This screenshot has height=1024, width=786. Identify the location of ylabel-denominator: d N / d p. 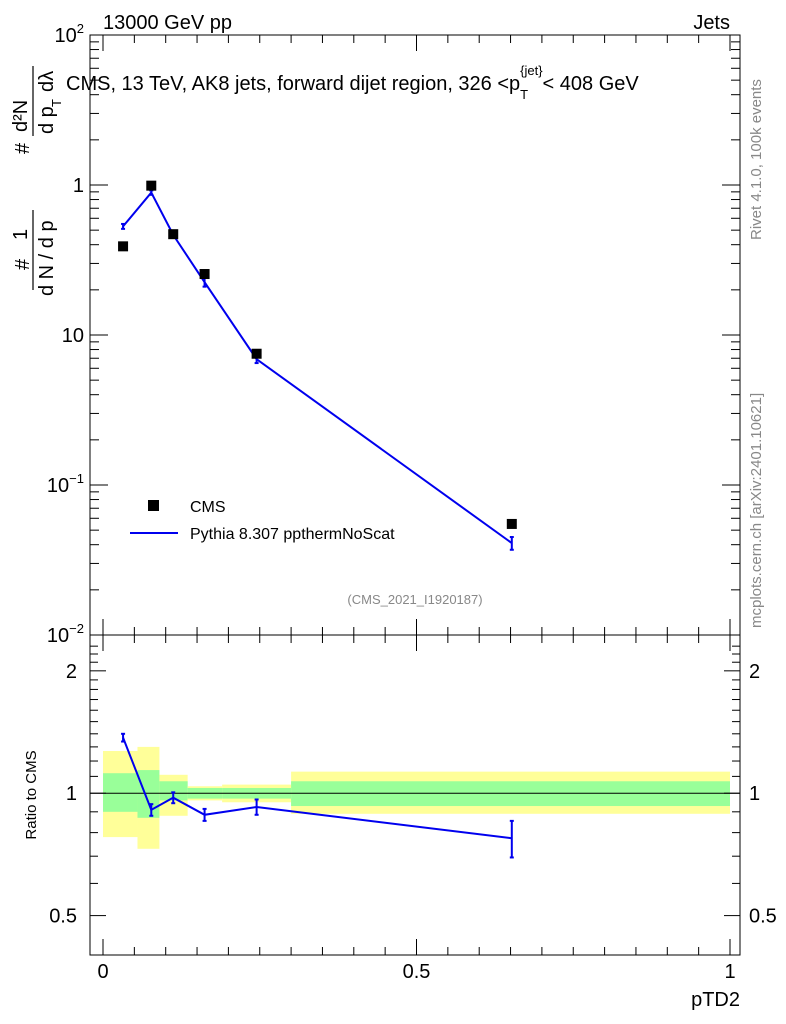
(47, 258).